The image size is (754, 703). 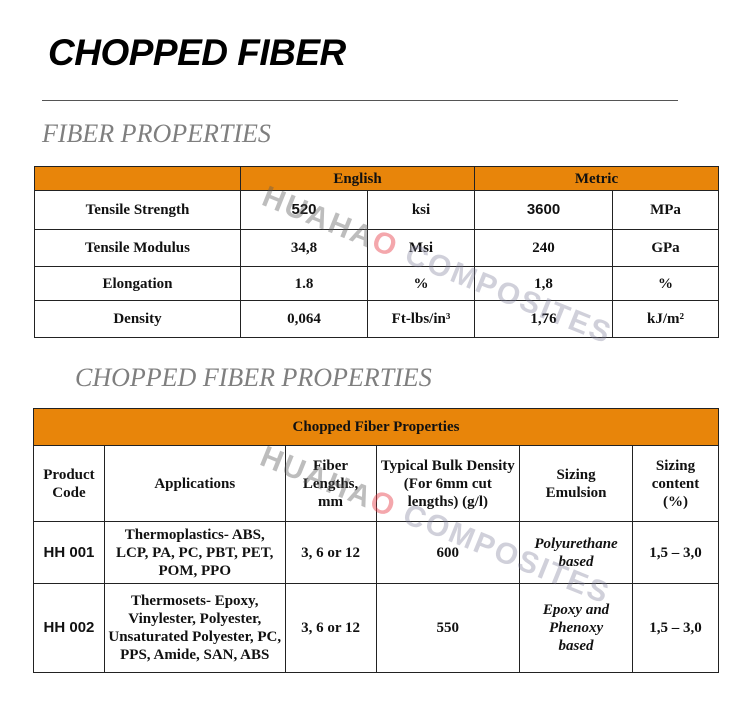 I want to click on divider, so click(x=360, y=100).